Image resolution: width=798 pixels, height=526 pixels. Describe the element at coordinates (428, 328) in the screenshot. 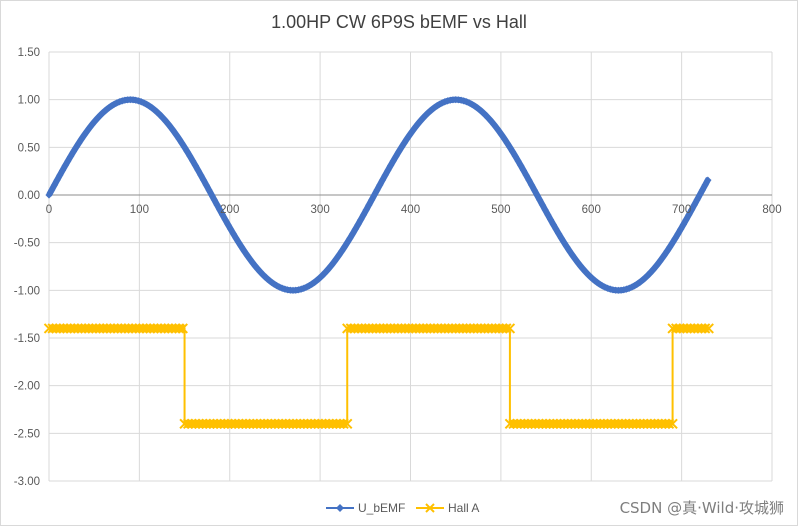

I see `hall-a-marker-band` at that location.